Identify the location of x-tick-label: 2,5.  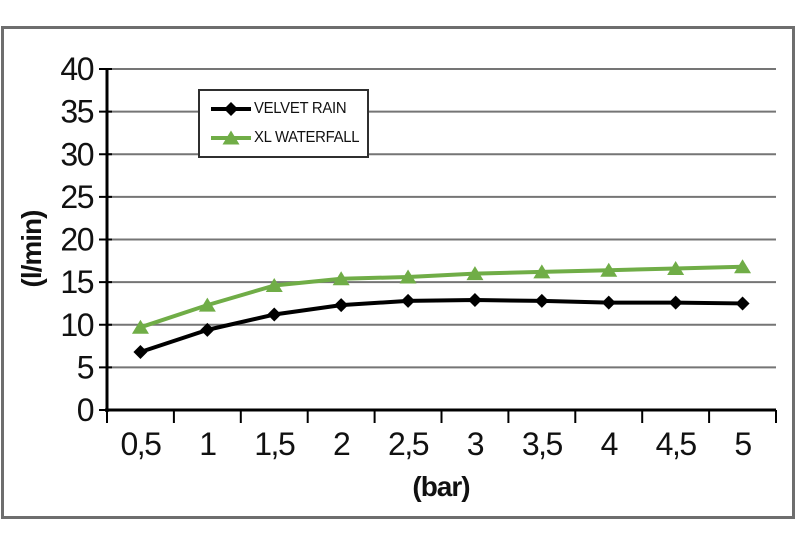
(408, 444).